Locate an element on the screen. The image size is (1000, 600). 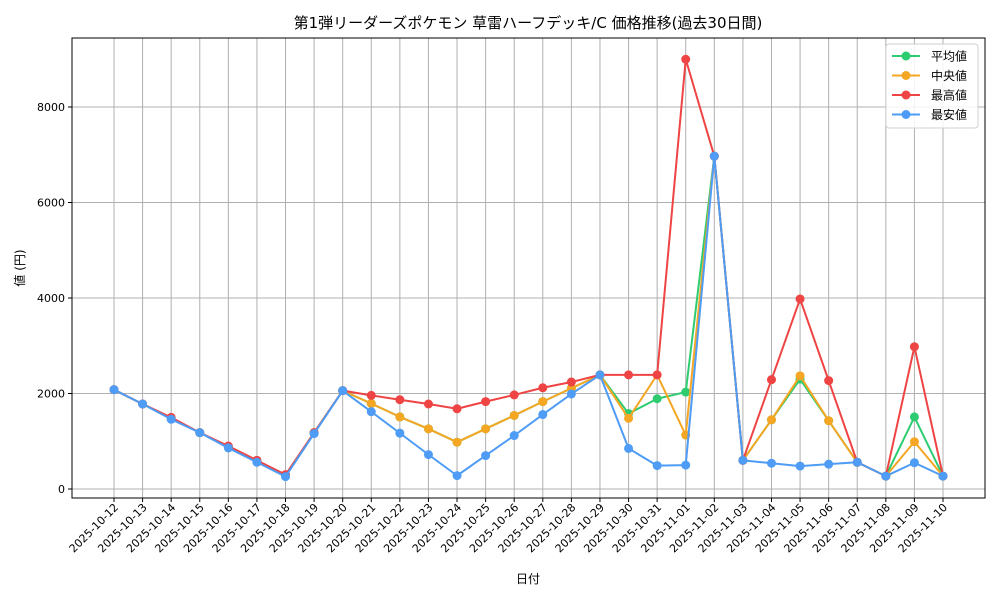
legend-label: 最高値 is located at coordinates (949, 95).